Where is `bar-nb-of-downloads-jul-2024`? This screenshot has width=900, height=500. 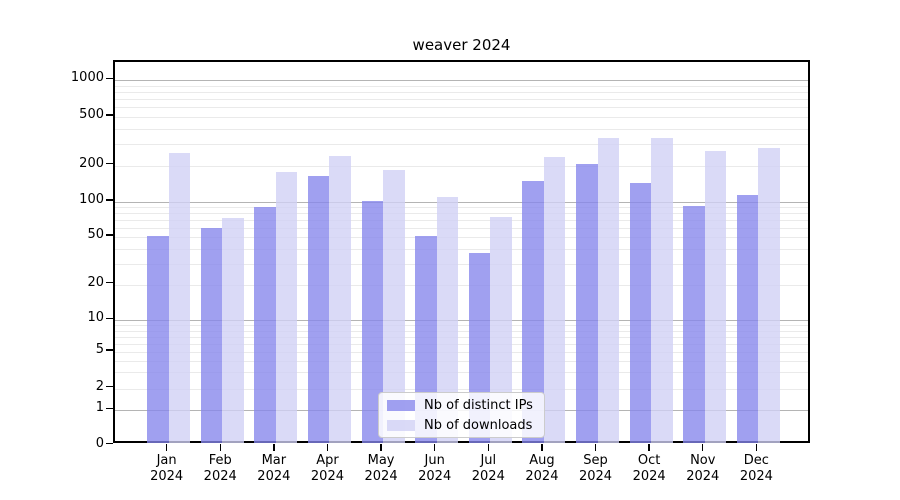
bar-nb-of-downloads-jul-2024 is located at coordinates (501, 330).